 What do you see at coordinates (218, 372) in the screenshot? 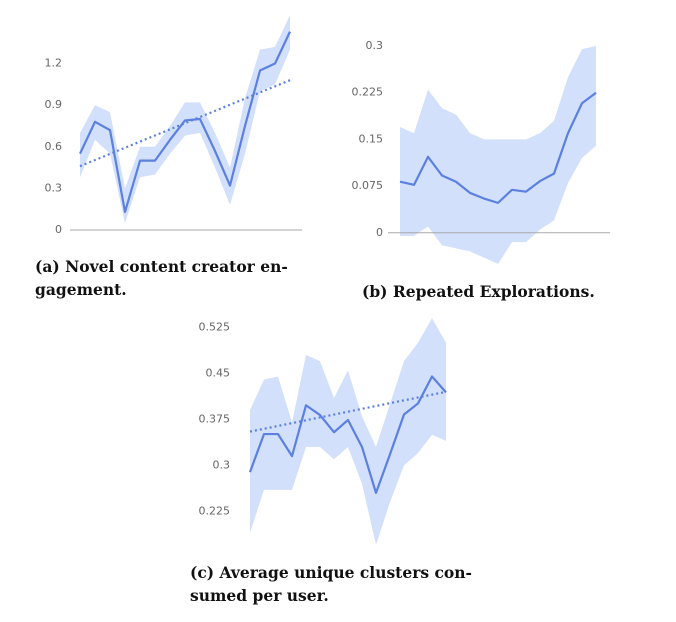
I see `y-tick-label: 0.45` at bounding box center [218, 372].